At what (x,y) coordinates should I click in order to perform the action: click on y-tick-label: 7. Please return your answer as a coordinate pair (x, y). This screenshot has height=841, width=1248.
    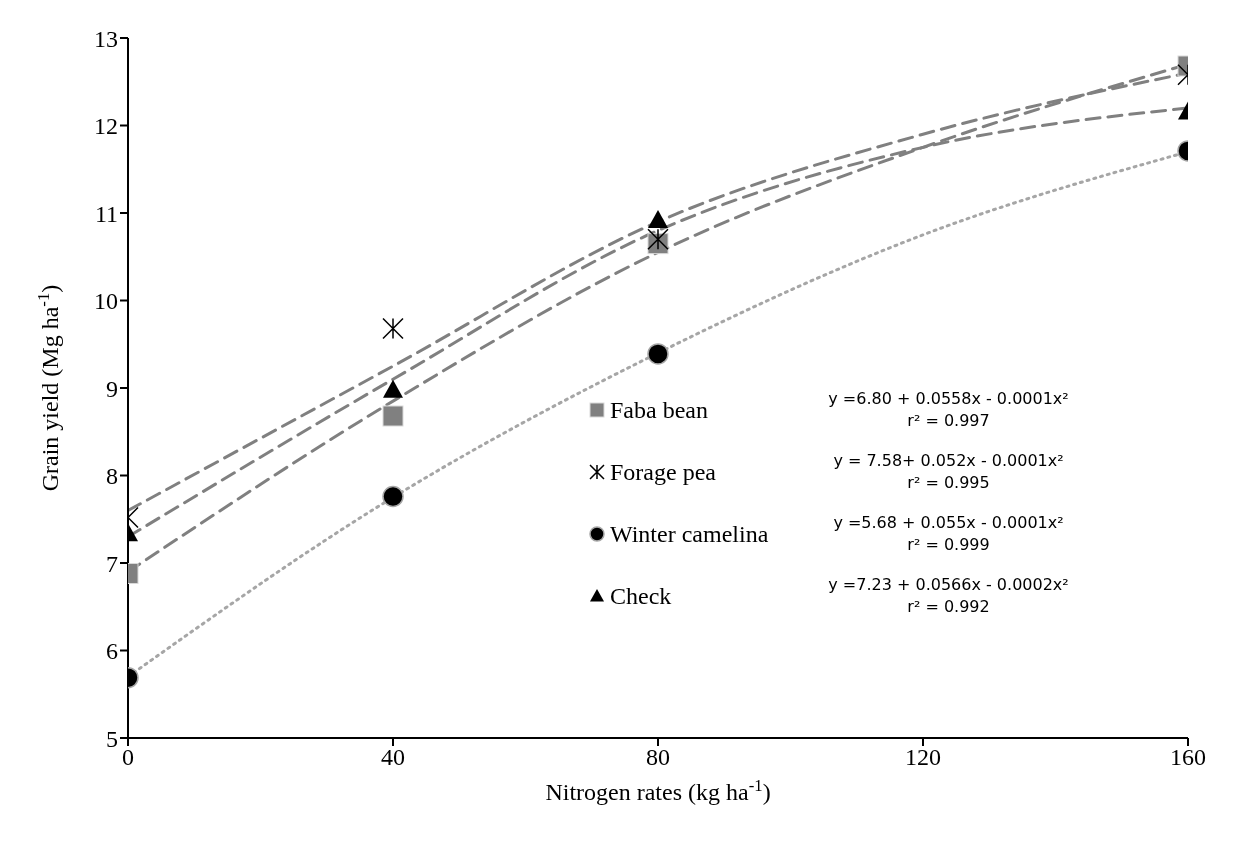
    Looking at the image, I should click on (112, 563).